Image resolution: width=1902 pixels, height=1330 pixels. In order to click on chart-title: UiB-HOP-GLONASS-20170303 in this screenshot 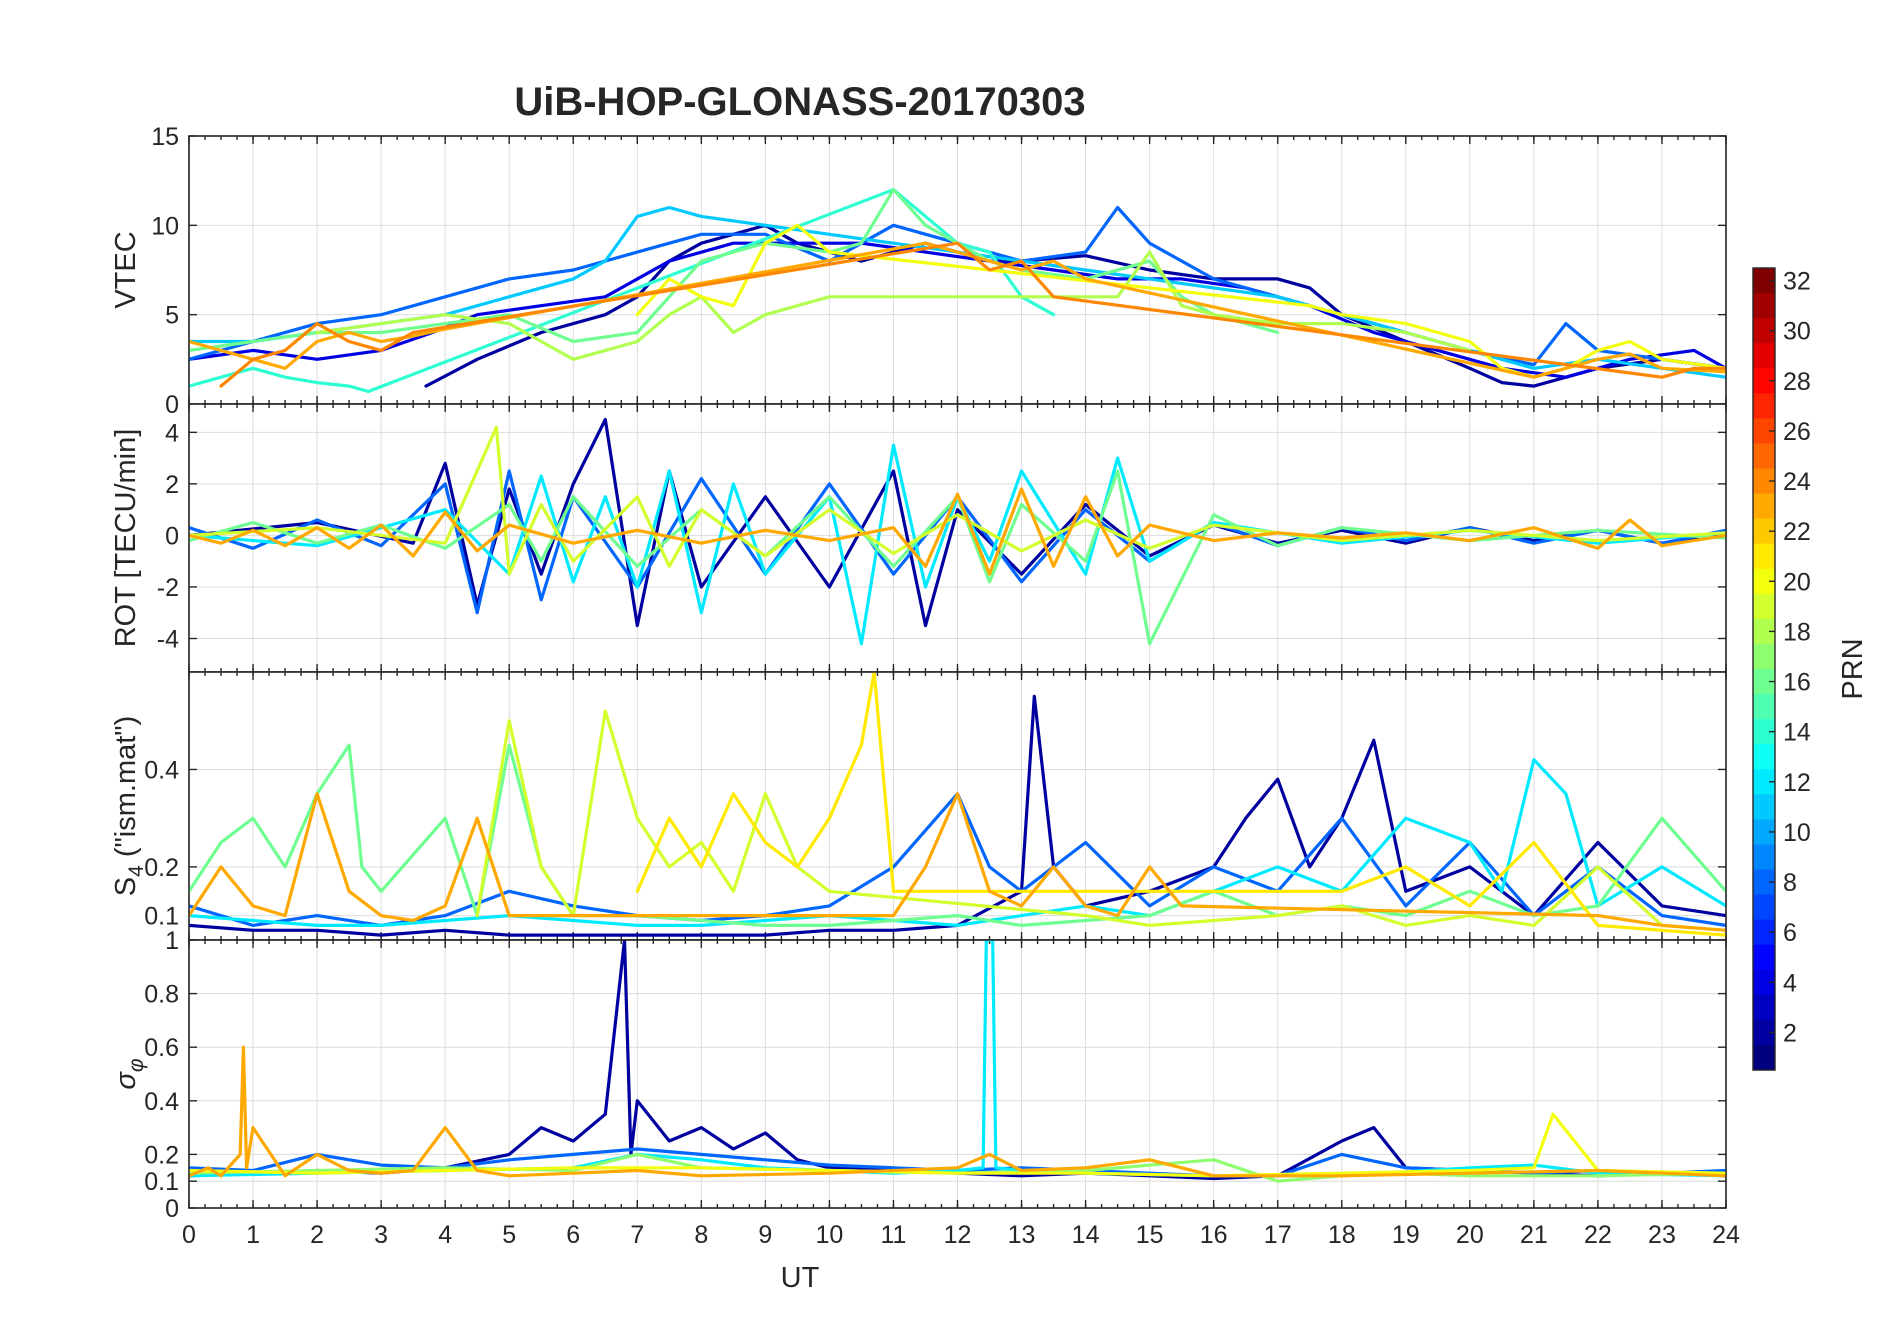, I will do `click(799, 102)`.